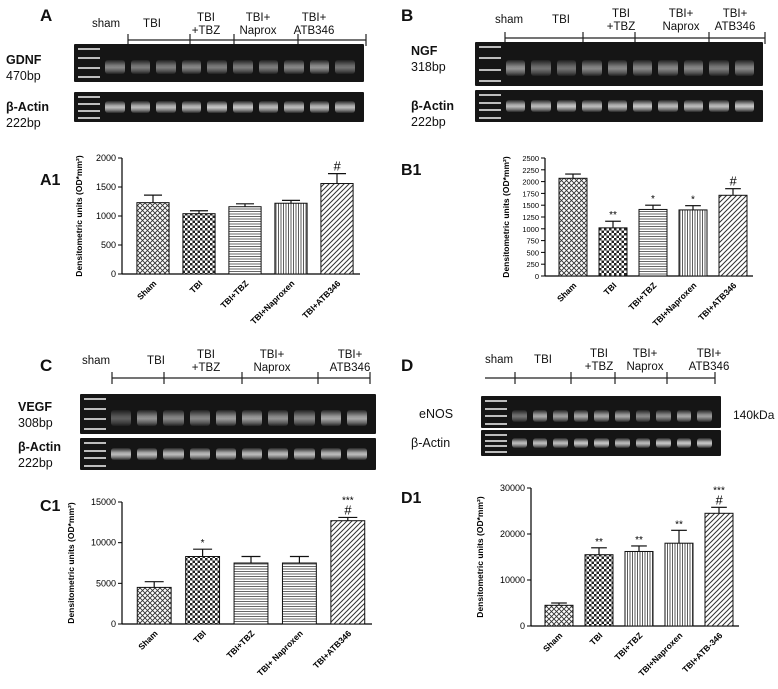 This screenshot has width=778, height=689. What do you see at coordinates (106, 216) in the screenshot?
I see `y-tick-label: 1000` at bounding box center [106, 216].